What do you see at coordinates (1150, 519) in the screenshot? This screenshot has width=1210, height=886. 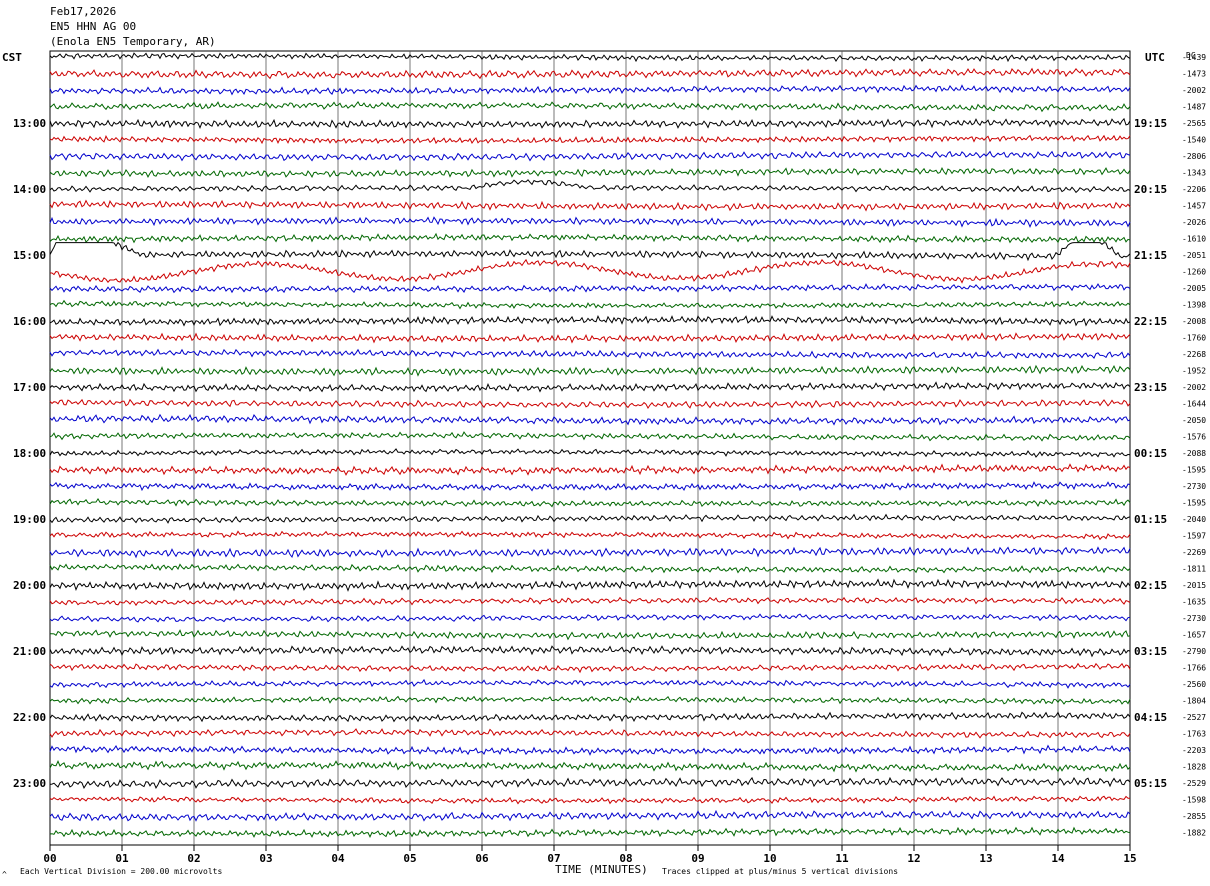 I see `hour-label-utc: 01:15` at bounding box center [1150, 519].